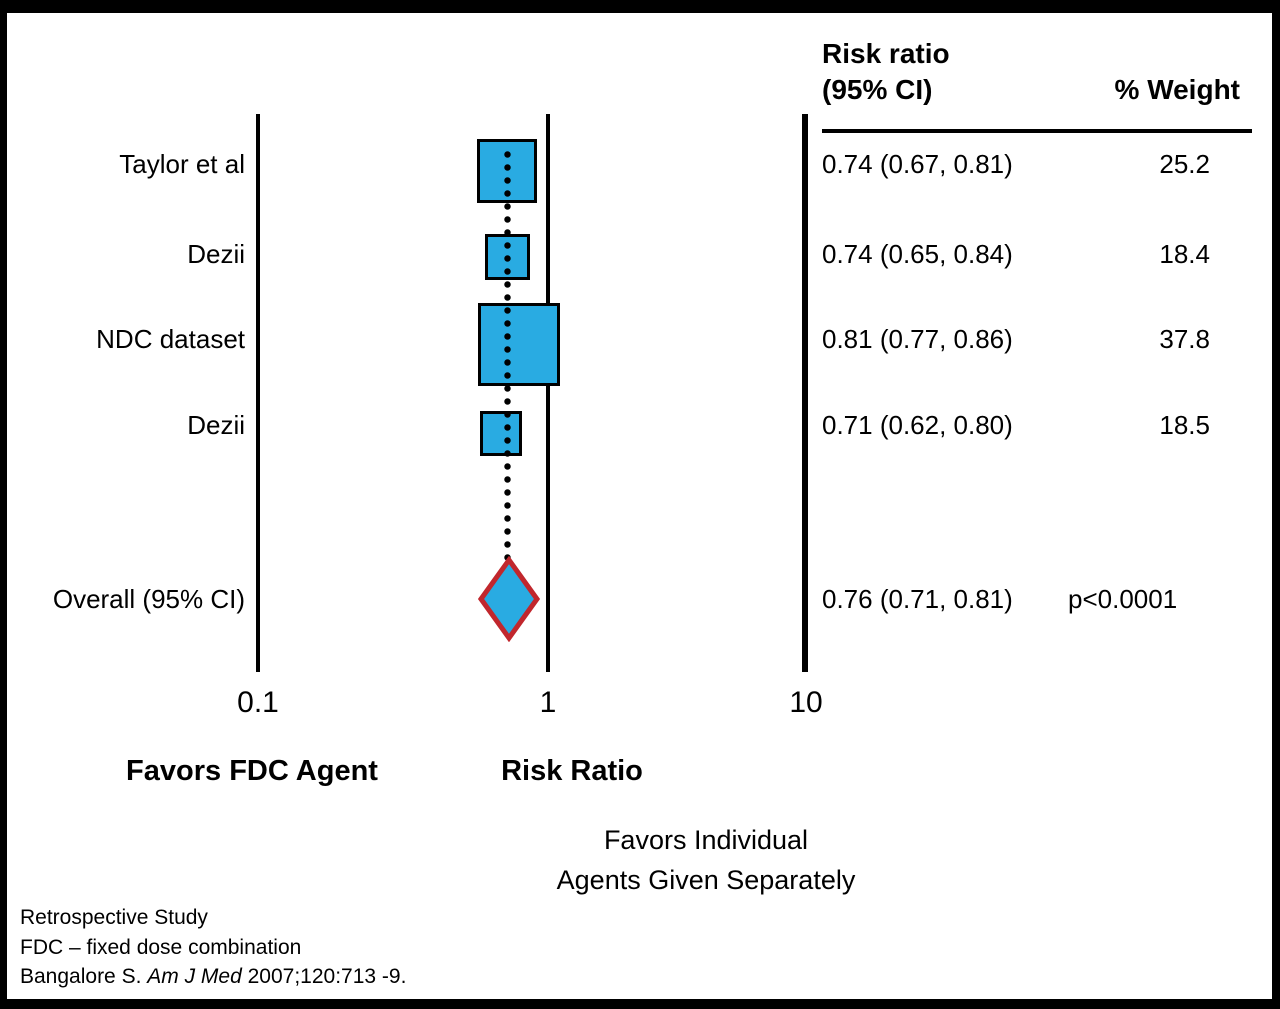 Image resolution: width=1280 pixels, height=1009 pixels. Describe the element at coordinates (1184, 425) in the screenshot. I see `weight-value: 18.5` at that location.